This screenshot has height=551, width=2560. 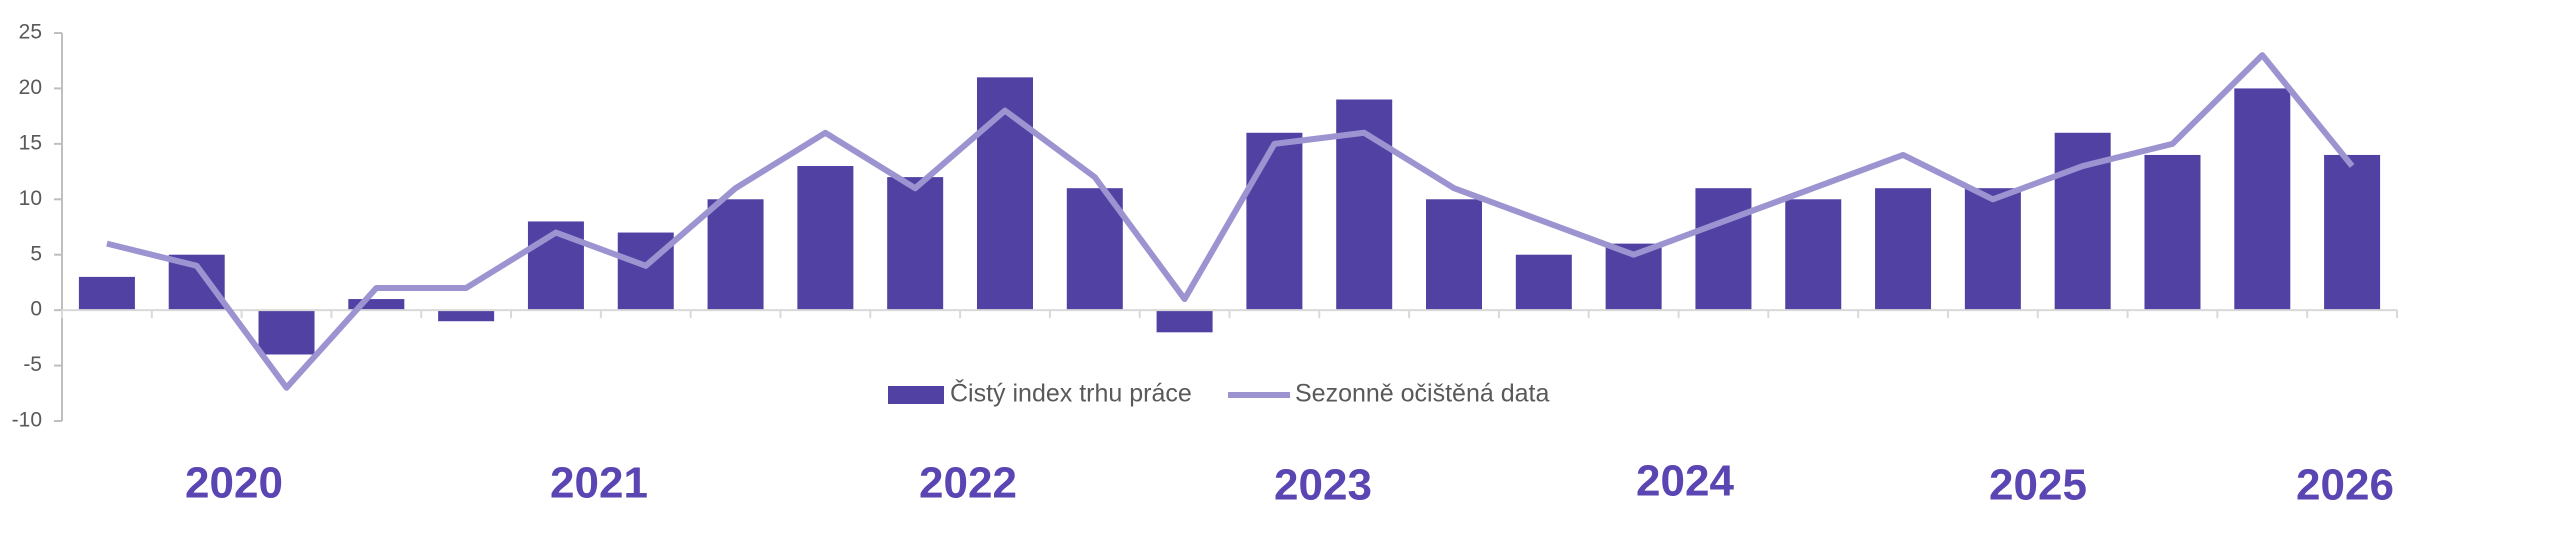 What do you see at coordinates (32, 364) in the screenshot?
I see `y-tick-label: -5` at bounding box center [32, 364].